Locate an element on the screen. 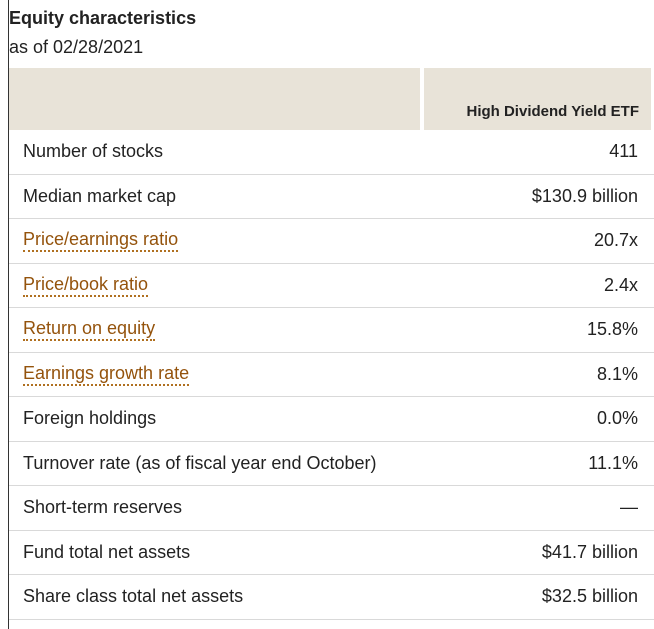 This screenshot has height=629, width=654. table-row: Foreign holdings 0.0% is located at coordinates (331, 419).